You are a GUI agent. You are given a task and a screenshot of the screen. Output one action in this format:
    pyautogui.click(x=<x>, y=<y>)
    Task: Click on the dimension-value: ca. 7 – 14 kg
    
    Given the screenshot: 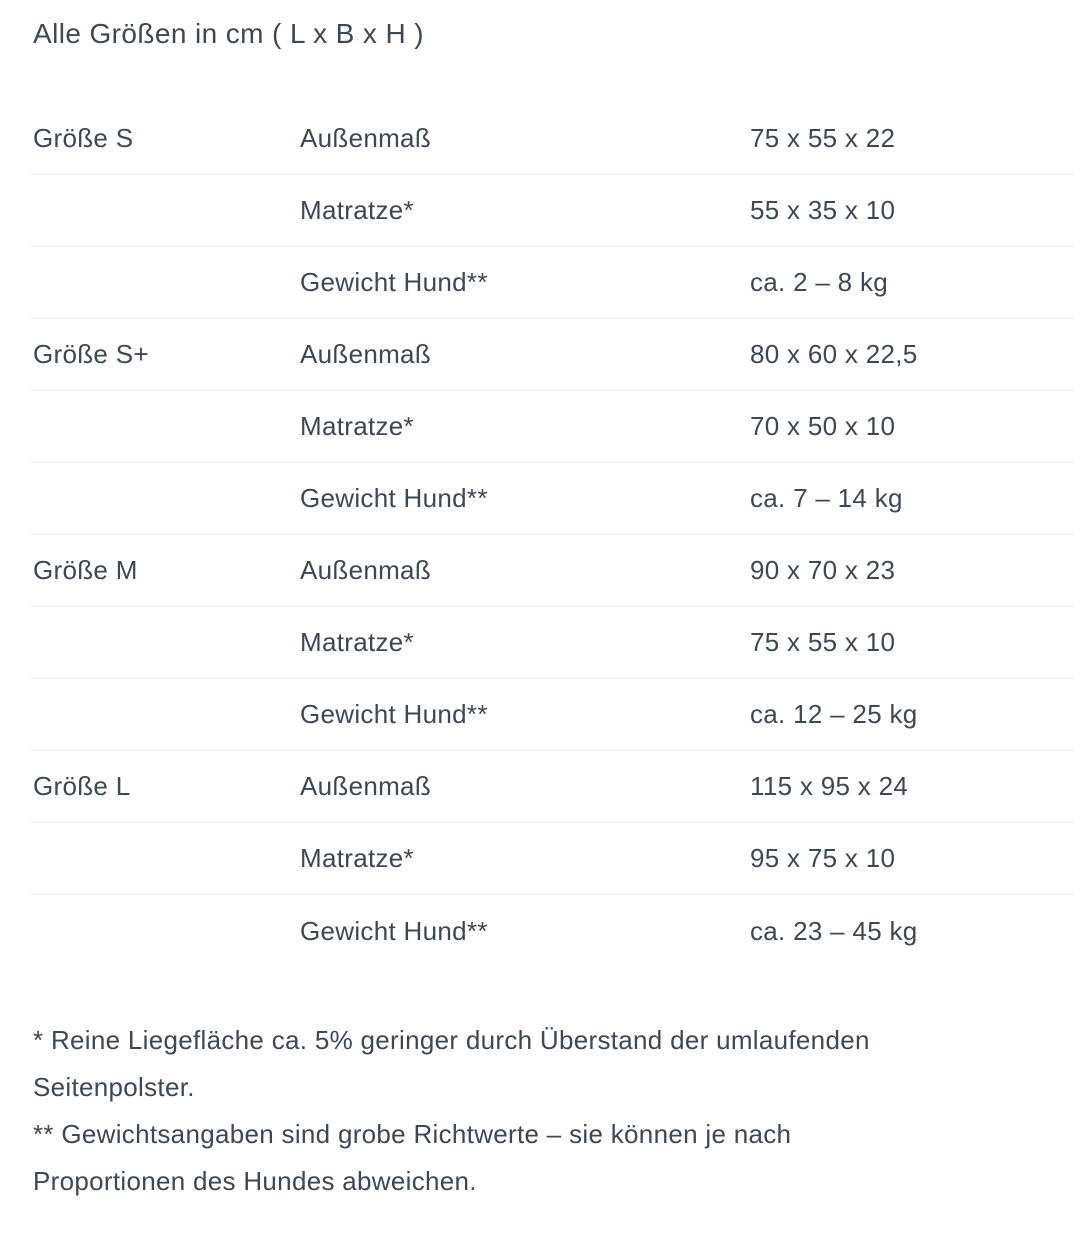 What is the action you would take?
    pyautogui.click(x=826, y=498)
    